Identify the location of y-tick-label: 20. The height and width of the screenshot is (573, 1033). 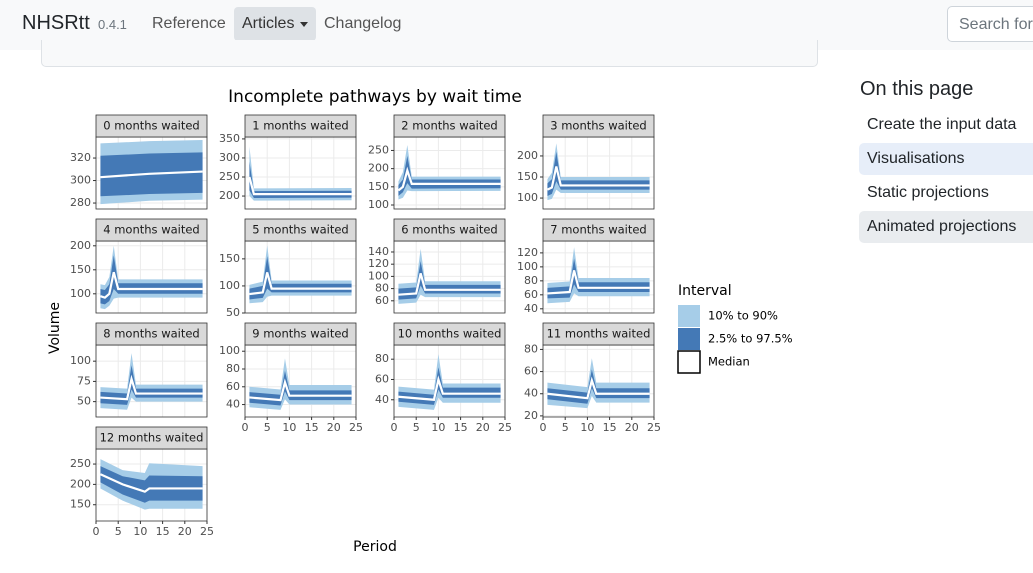
(531, 415).